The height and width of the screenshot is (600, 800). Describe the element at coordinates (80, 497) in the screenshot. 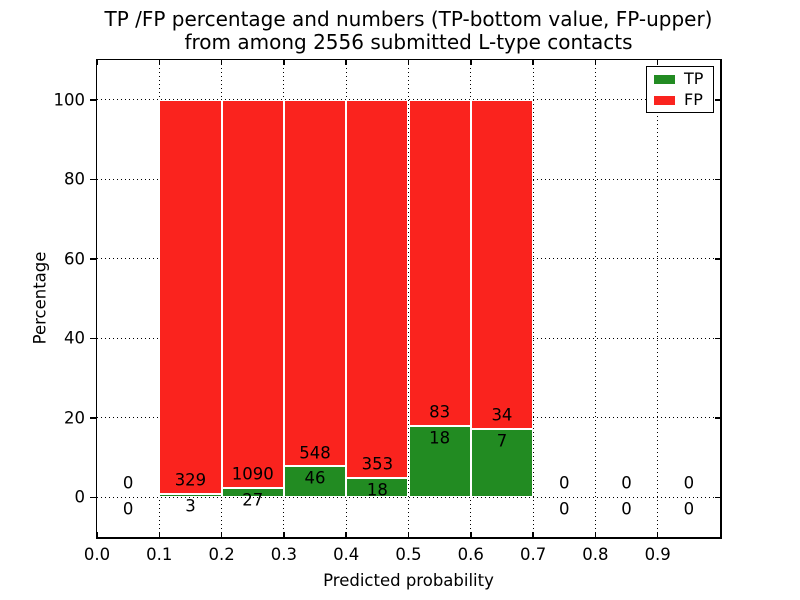

I see `y-tick-label: 0` at that location.